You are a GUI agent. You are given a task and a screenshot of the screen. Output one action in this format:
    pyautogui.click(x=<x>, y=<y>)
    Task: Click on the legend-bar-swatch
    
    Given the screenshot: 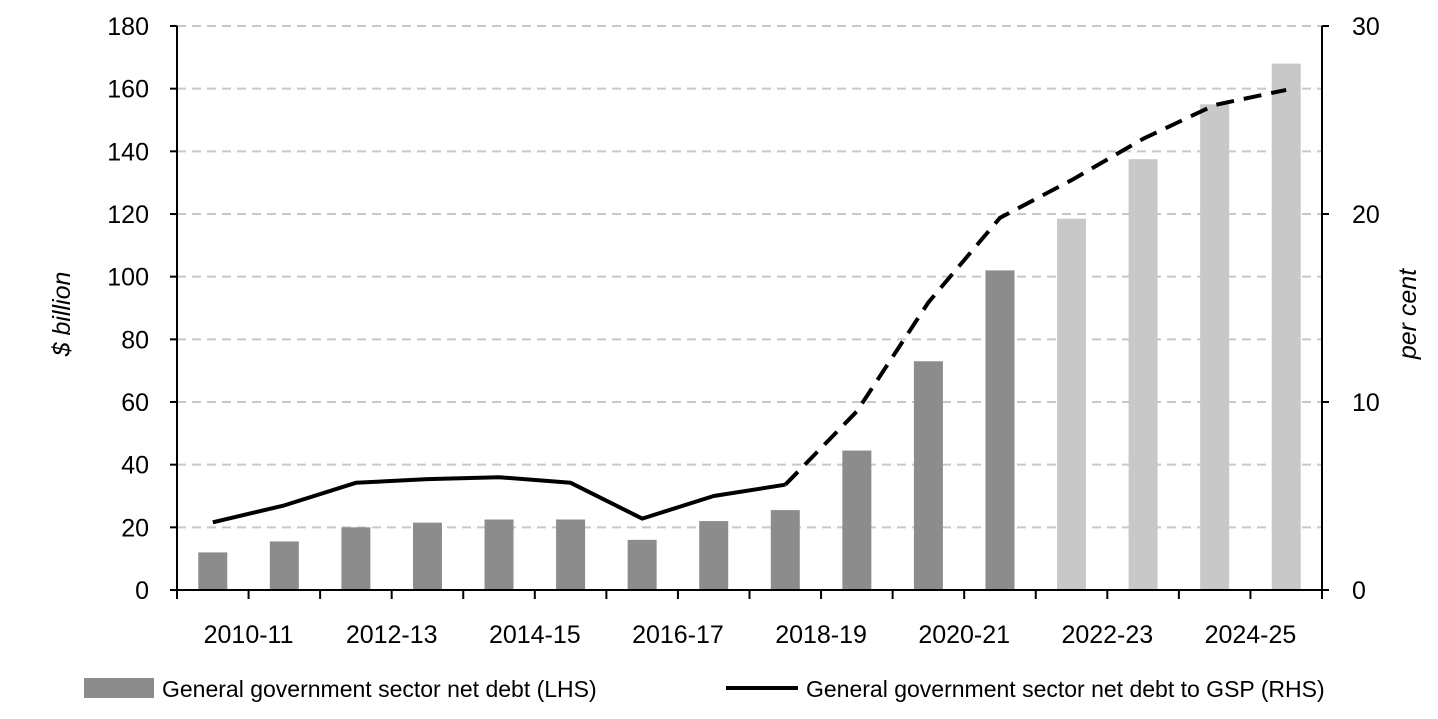 What is the action you would take?
    pyautogui.click(x=119, y=688)
    